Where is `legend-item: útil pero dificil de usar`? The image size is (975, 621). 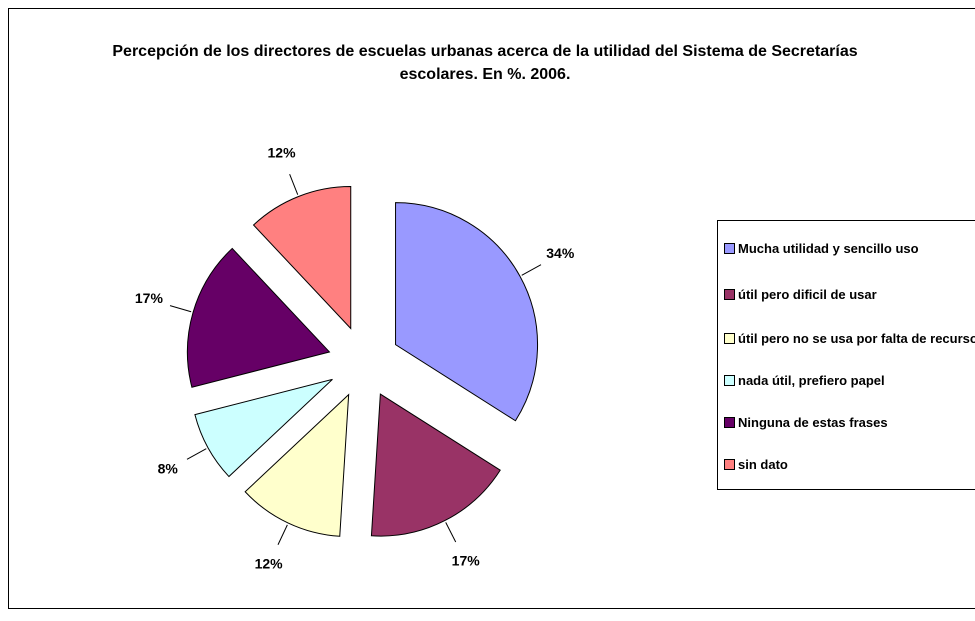 legend-item: útil pero dificil de usar is located at coordinates (849, 294).